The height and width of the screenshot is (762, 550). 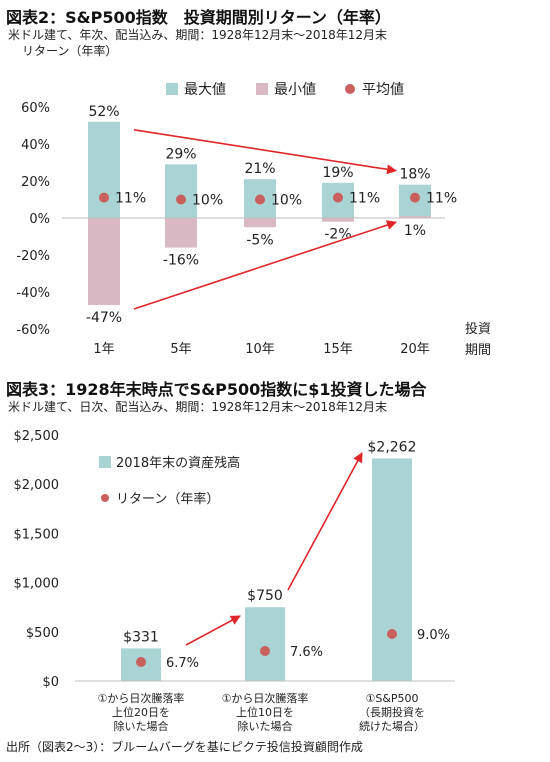 I want to click on x-tick-label: ①S&P500, so click(x=391, y=698).